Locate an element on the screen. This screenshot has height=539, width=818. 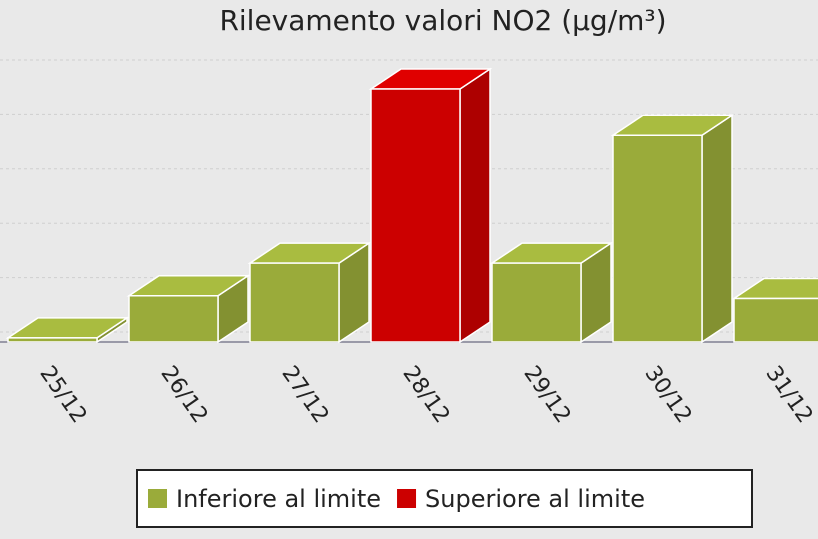
legend-label: Superiore al limite is located at coordinates (535, 499).